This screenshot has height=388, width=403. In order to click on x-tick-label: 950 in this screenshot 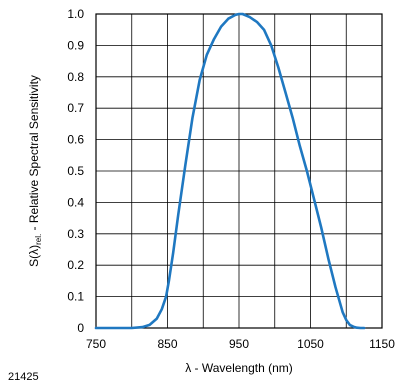, I will do `click(239, 344)`.